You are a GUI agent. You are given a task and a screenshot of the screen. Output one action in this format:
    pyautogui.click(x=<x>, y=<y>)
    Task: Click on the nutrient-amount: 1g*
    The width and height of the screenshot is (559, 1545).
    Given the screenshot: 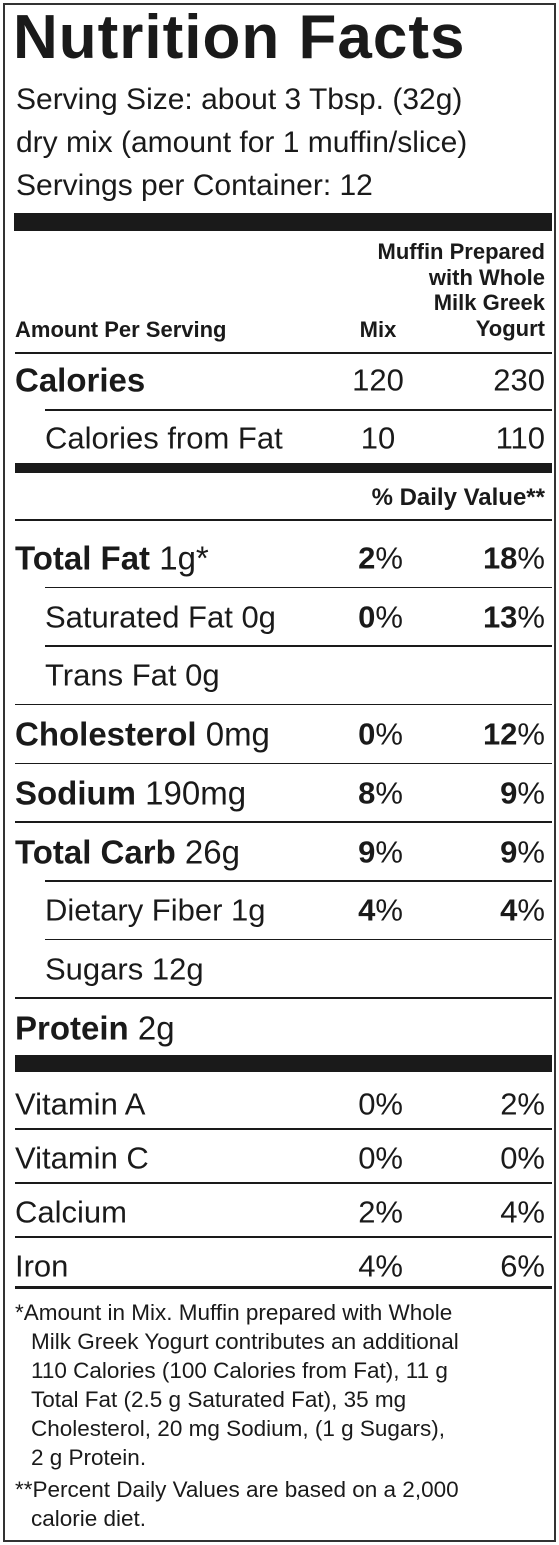 What is the action you would take?
    pyautogui.click(x=184, y=558)
    